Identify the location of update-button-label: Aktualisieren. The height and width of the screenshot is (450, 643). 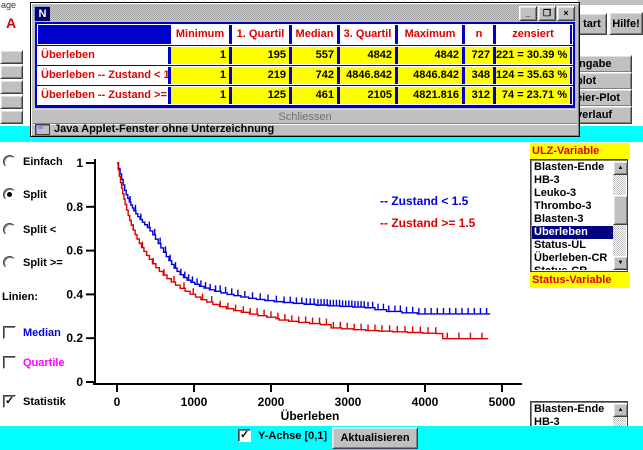
(375, 438).